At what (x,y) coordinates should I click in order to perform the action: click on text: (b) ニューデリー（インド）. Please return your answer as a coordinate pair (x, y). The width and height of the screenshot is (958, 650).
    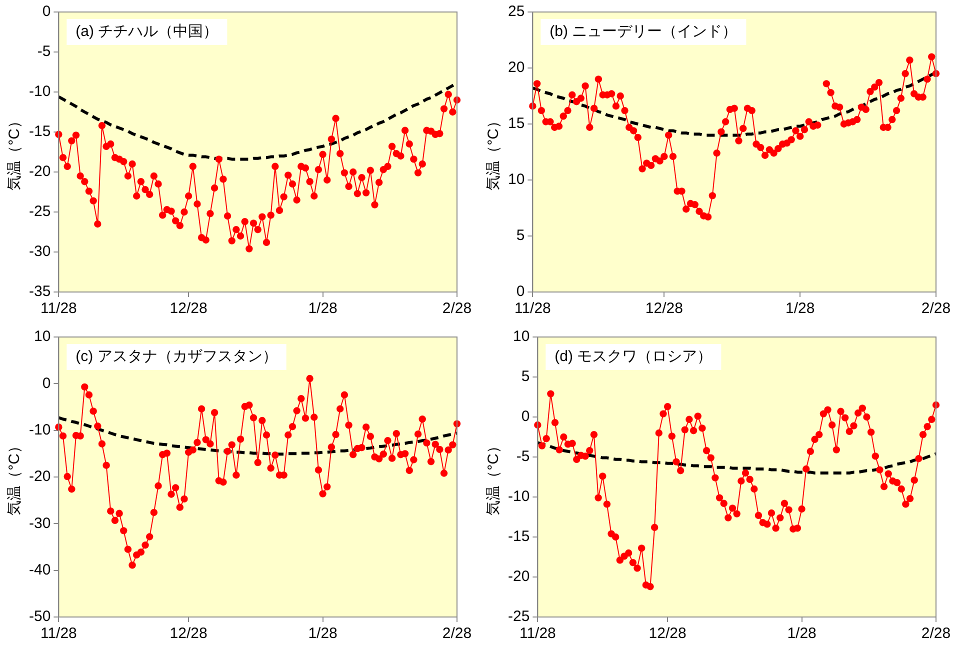
    Looking at the image, I should click on (644, 31).